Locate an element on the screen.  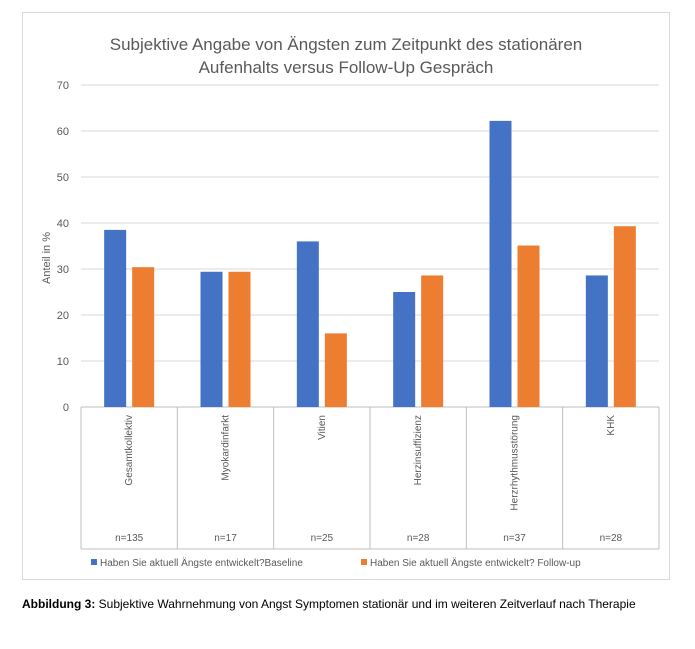
category-label: KHK is located at coordinates (611, 425).